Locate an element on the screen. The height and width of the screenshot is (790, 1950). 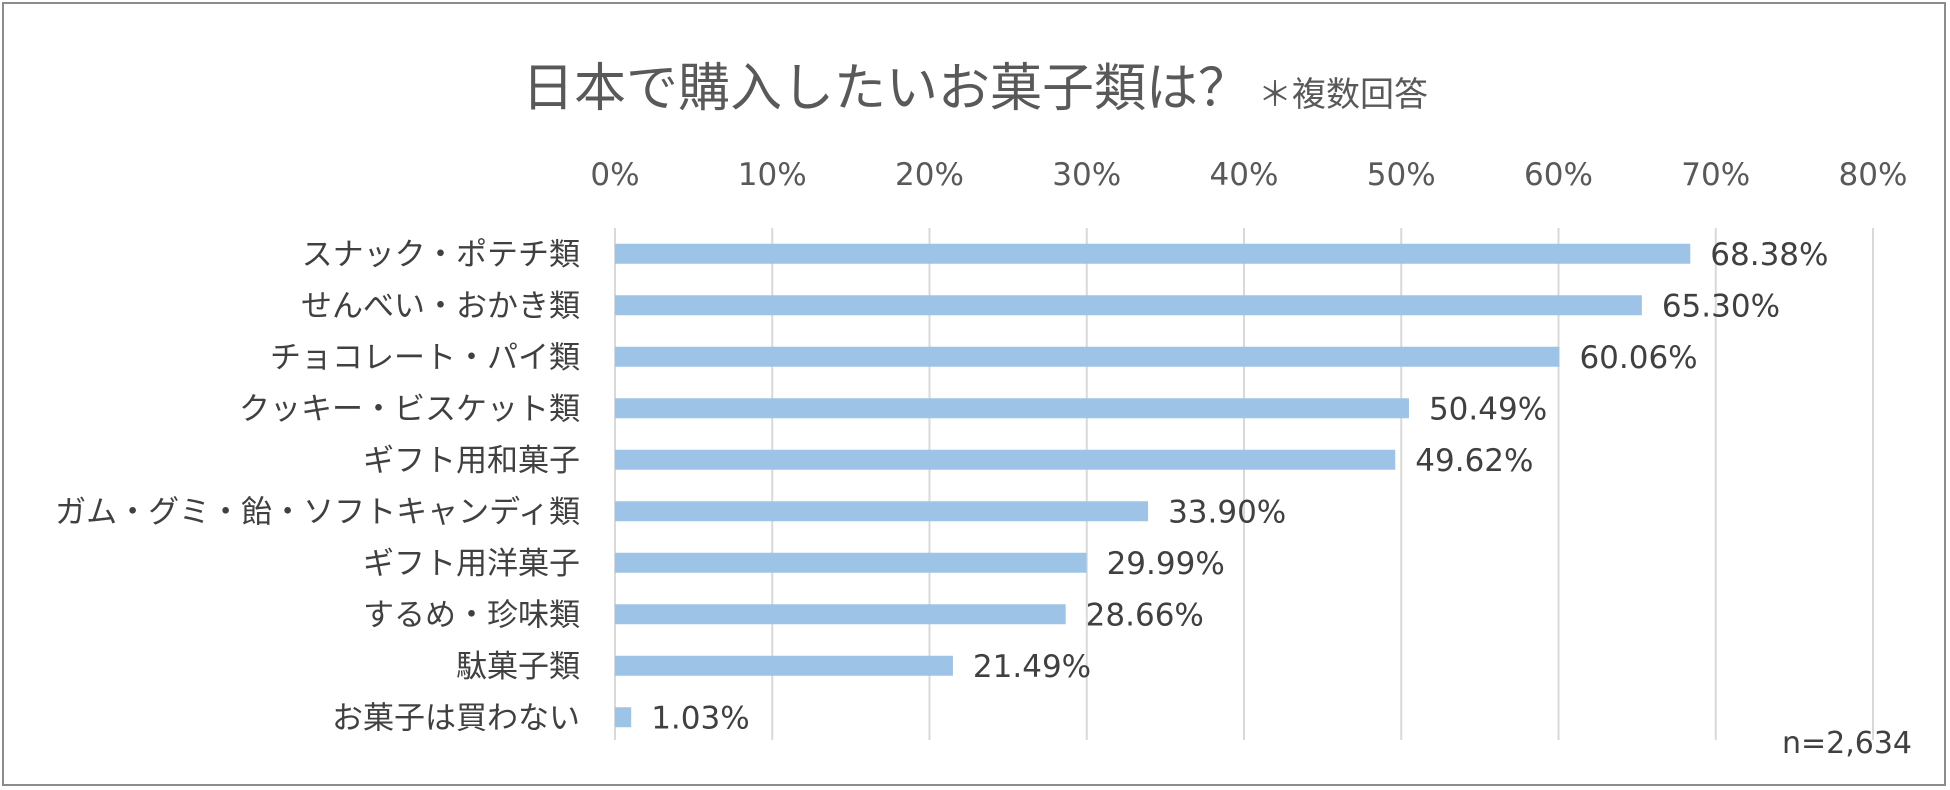
category-label: 駄菓子類 is located at coordinates (518, 667).